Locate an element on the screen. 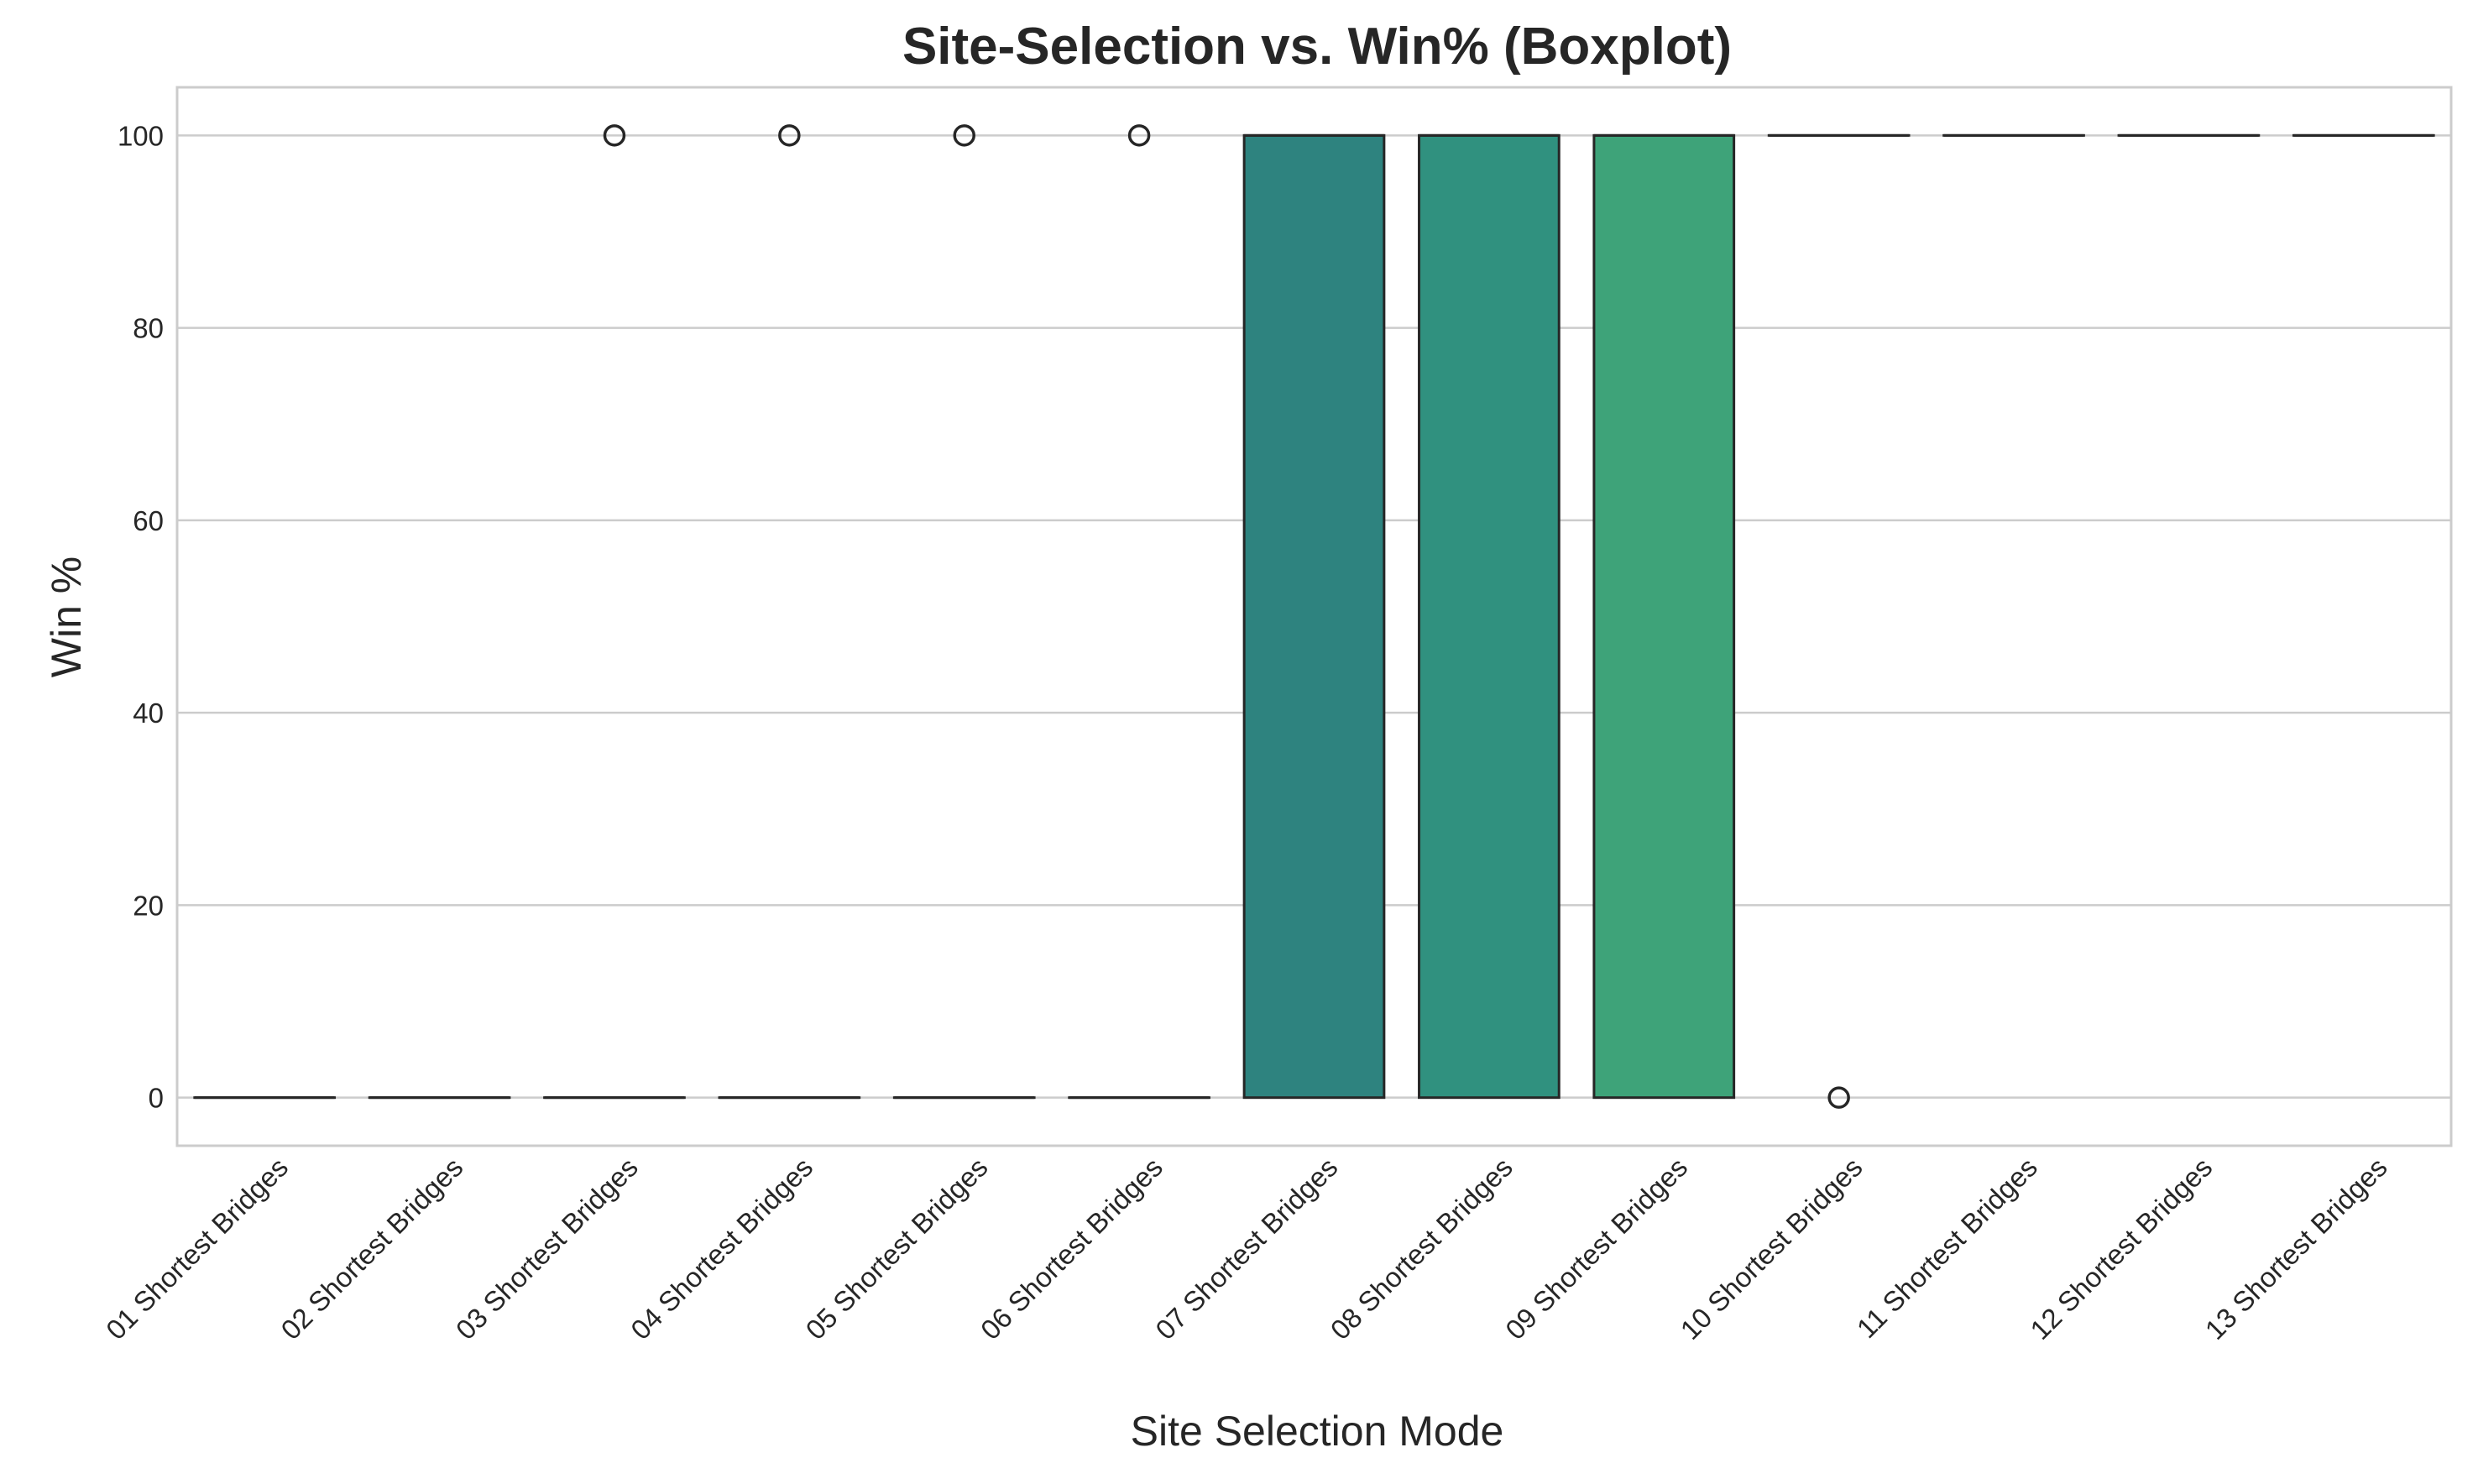  y-tick-labels: 0 20 40 60 80 100 is located at coordinates (141, 616).